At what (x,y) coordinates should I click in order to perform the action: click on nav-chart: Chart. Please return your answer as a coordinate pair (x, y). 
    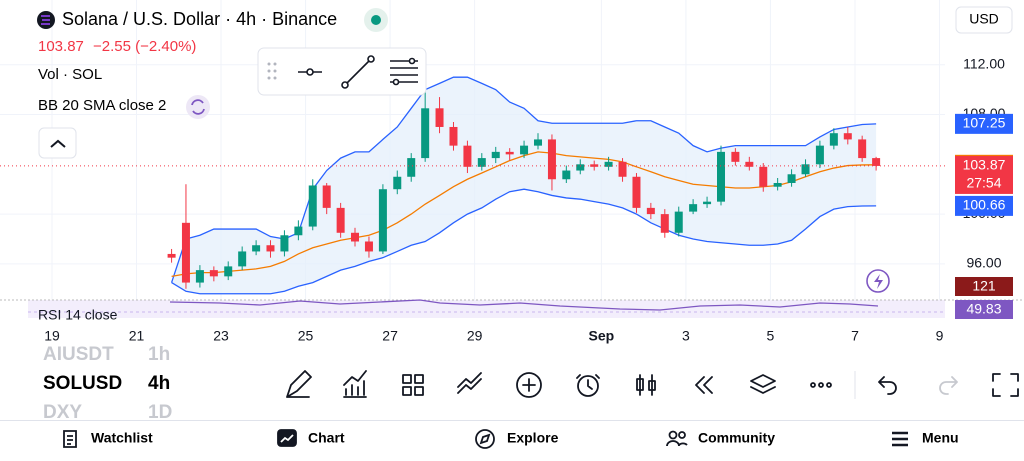
    Looking at the image, I should click on (326, 438).